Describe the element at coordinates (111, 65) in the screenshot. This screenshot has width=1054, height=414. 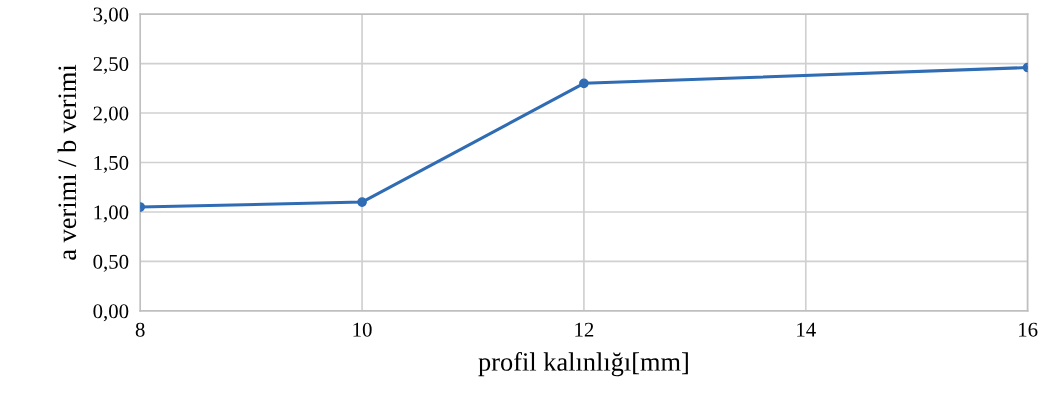
I see `y-tick-label: 2,50` at that location.